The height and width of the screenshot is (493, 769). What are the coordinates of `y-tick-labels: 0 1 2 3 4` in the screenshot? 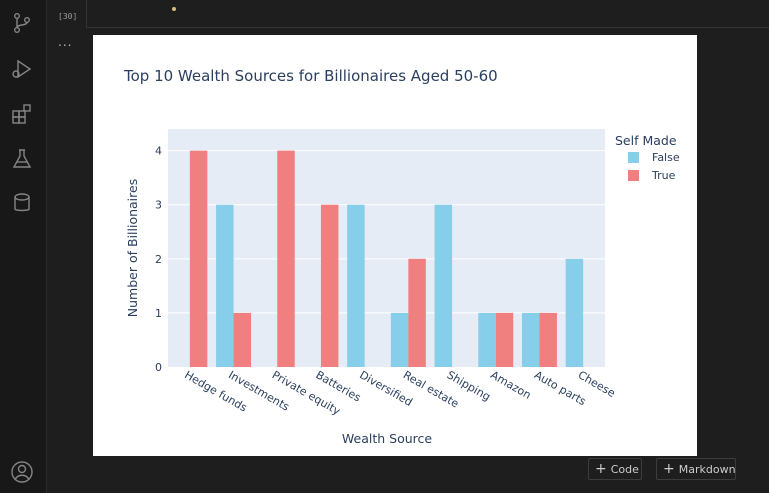 It's located at (158, 259).